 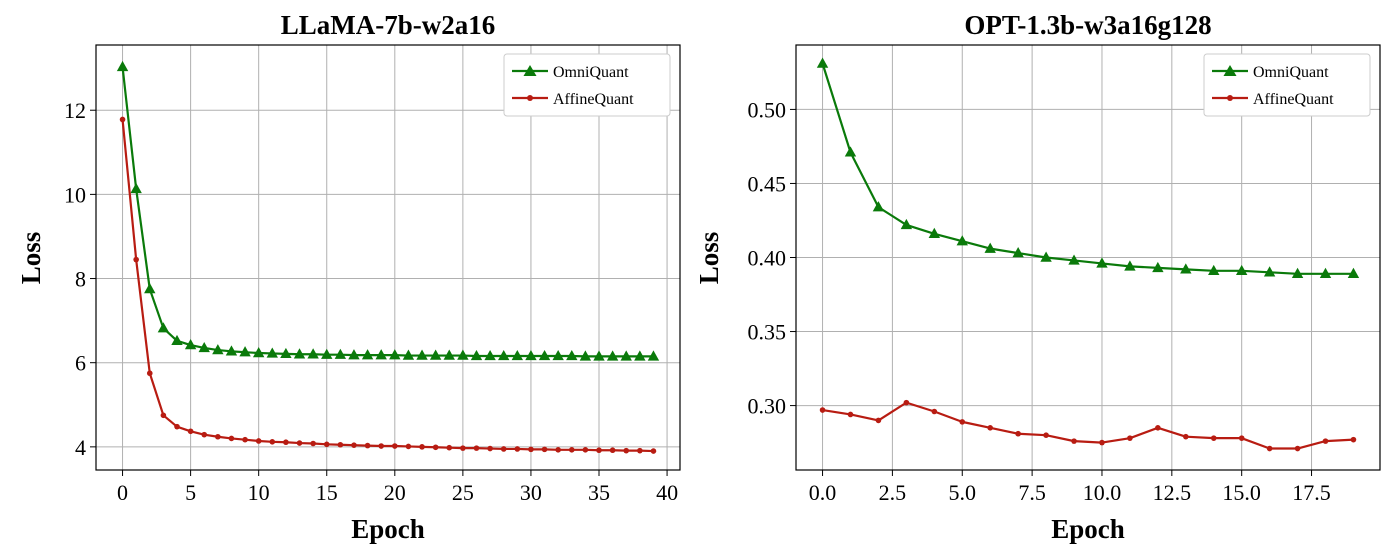 What do you see at coordinates (1087, 169) in the screenshot?
I see `series-line-omniquant` at bounding box center [1087, 169].